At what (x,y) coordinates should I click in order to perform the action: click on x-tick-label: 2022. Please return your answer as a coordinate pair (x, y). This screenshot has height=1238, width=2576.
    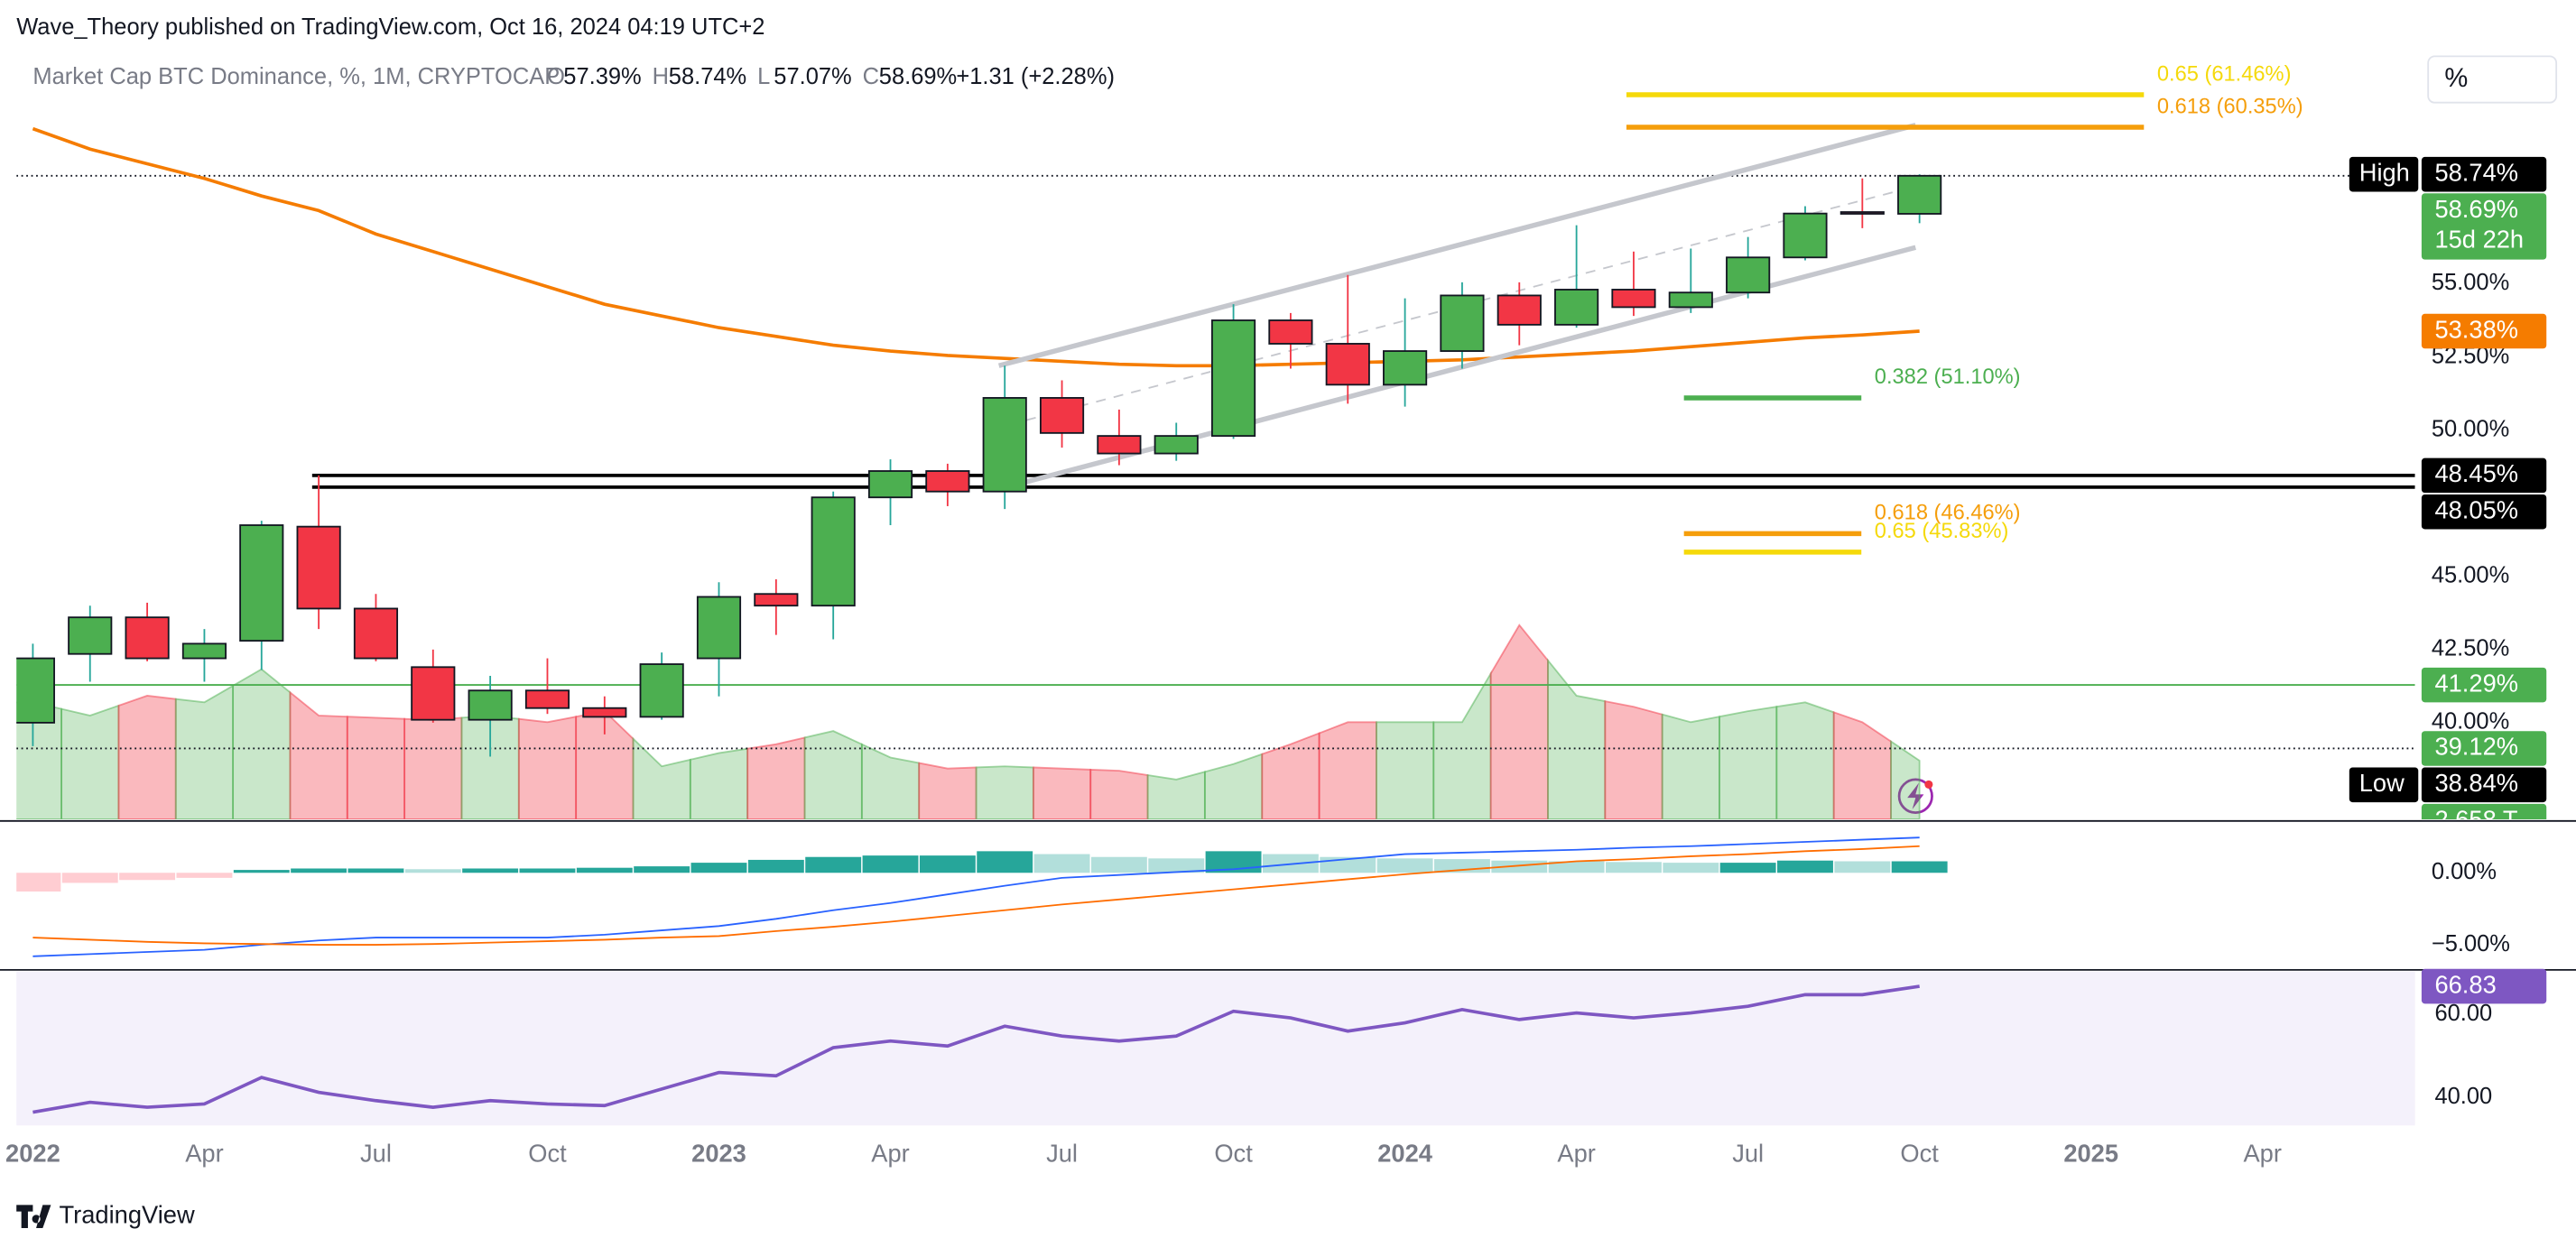
    Looking at the image, I should click on (32, 1153).